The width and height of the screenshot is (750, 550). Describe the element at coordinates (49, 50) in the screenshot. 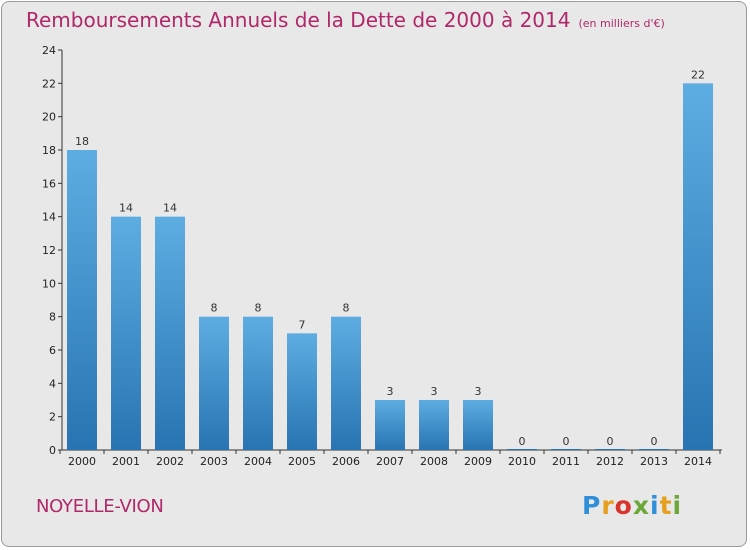

I see `y-tick-label: 24` at that location.